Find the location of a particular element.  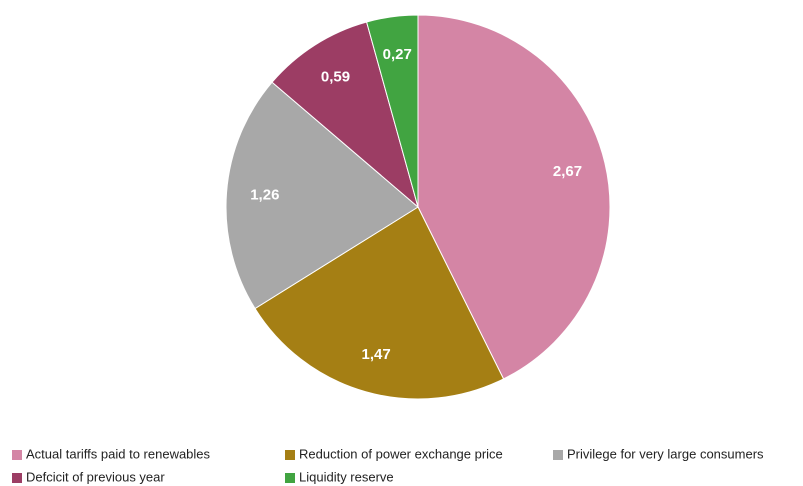

value-label: 0,27 is located at coordinates (397, 54).